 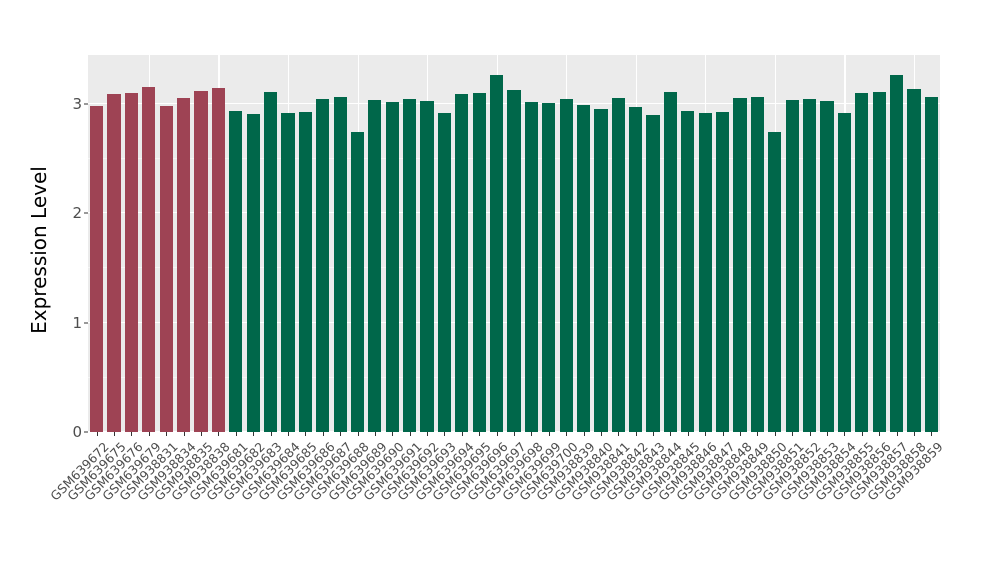 What do you see at coordinates (77, 432) in the screenshot?
I see `y-axis-tick-label: 0` at bounding box center [77, 432].